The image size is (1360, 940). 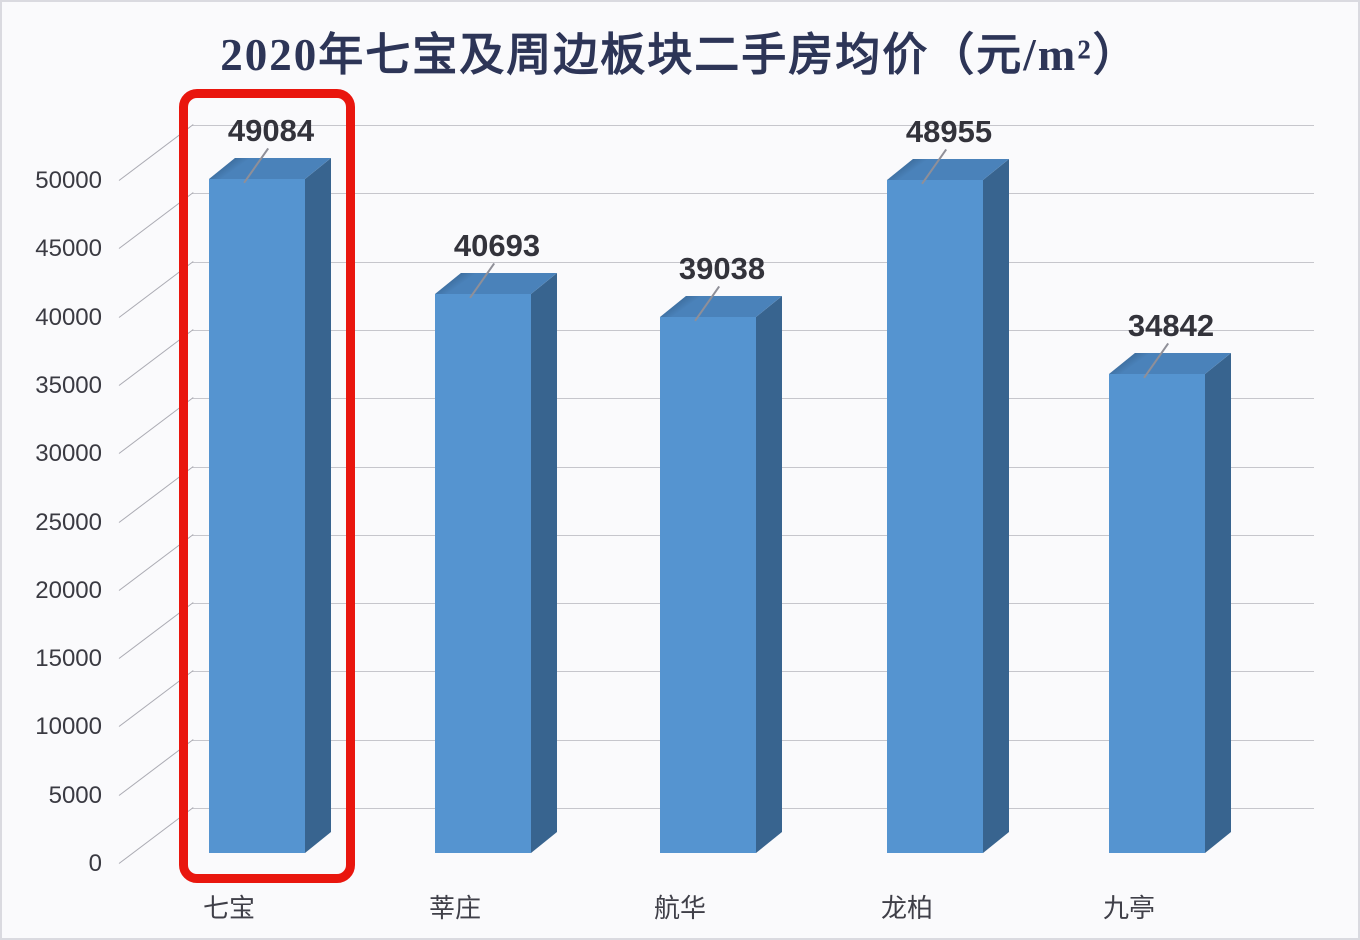 I want to click on y-tick-label: 0, so click(x=95, y=863).